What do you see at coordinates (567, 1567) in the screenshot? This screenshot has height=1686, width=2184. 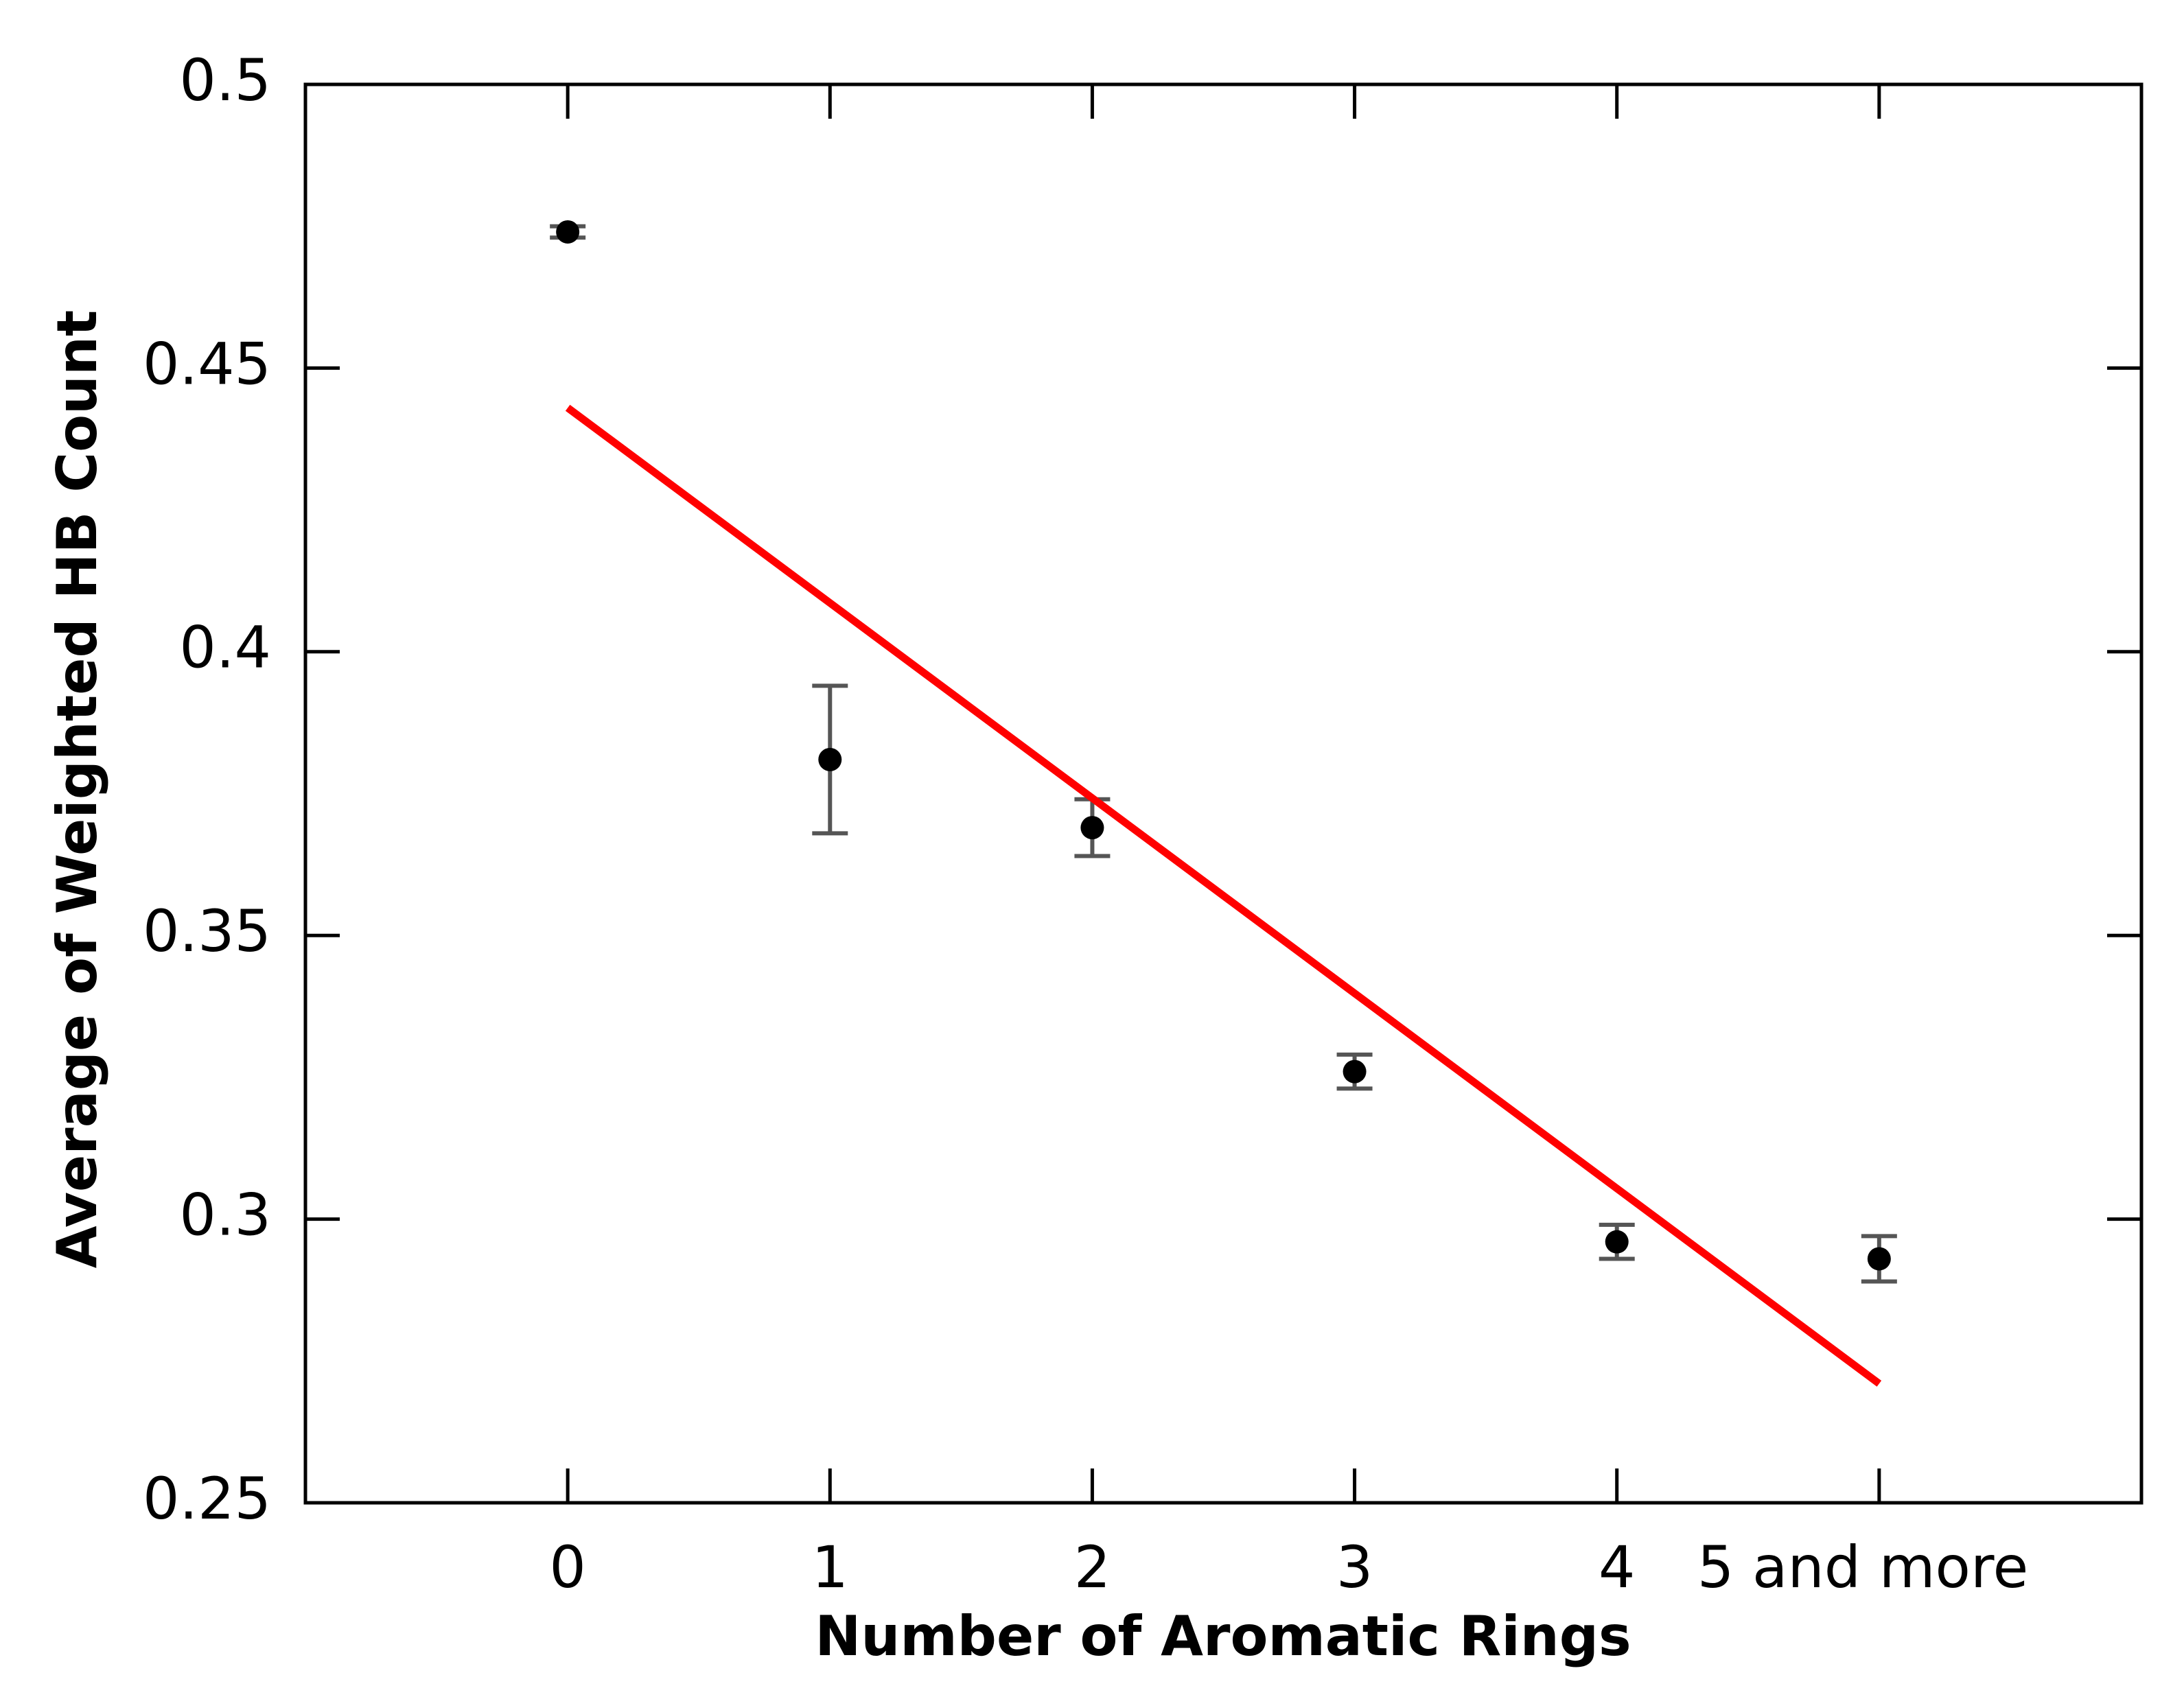 I see `x-tick-label: 0` at bounding box center [567, 1567].